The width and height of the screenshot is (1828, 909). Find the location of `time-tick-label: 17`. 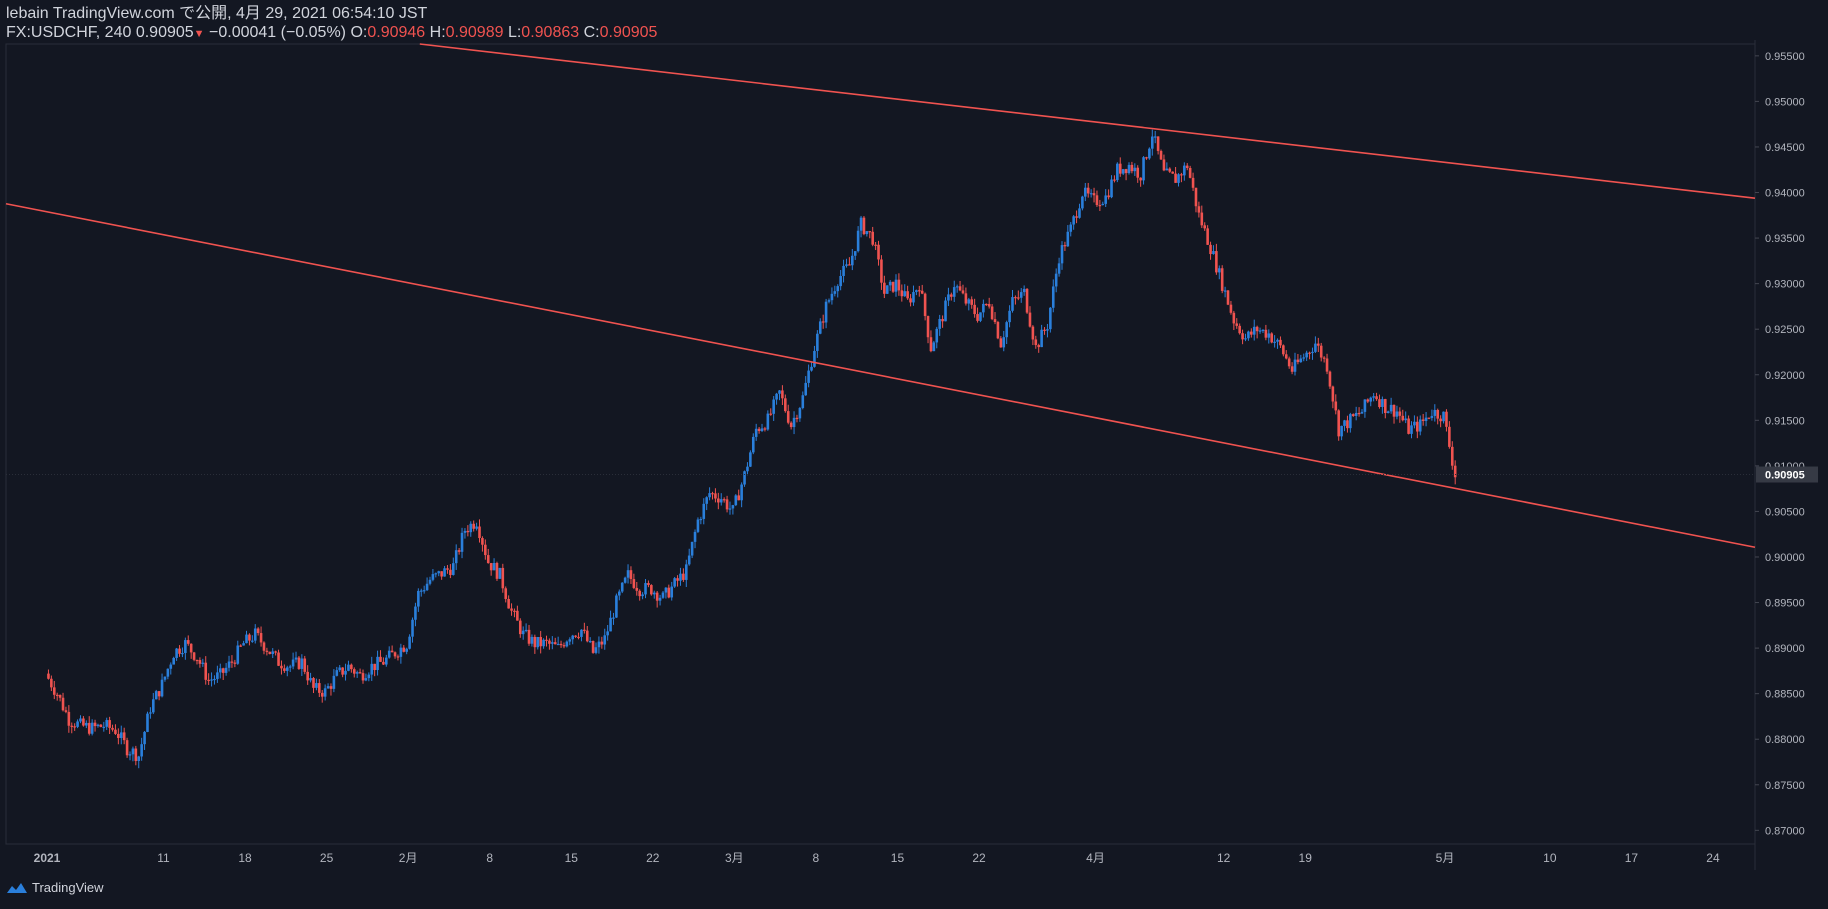

time-tick-label: 17 is located at coordinates (1632, 858).